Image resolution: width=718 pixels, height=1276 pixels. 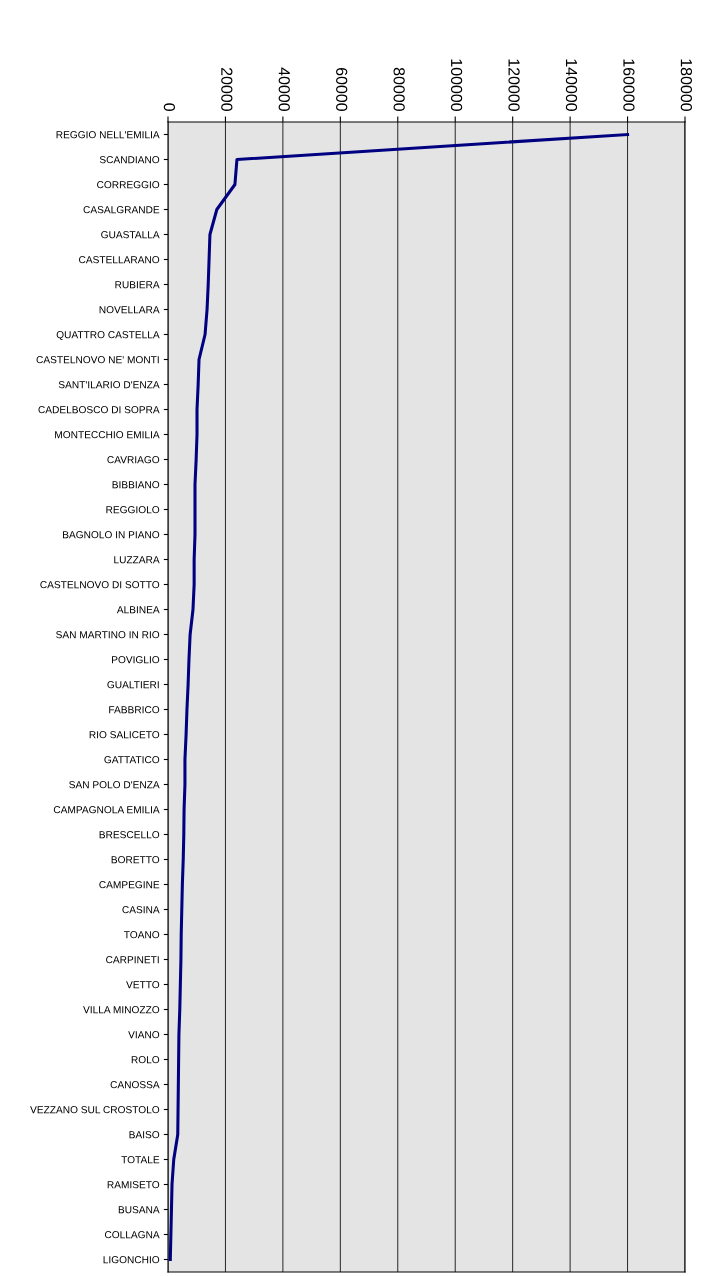 I want to click on y-tick-label: GATTATICO, so click(x=132, y=760).